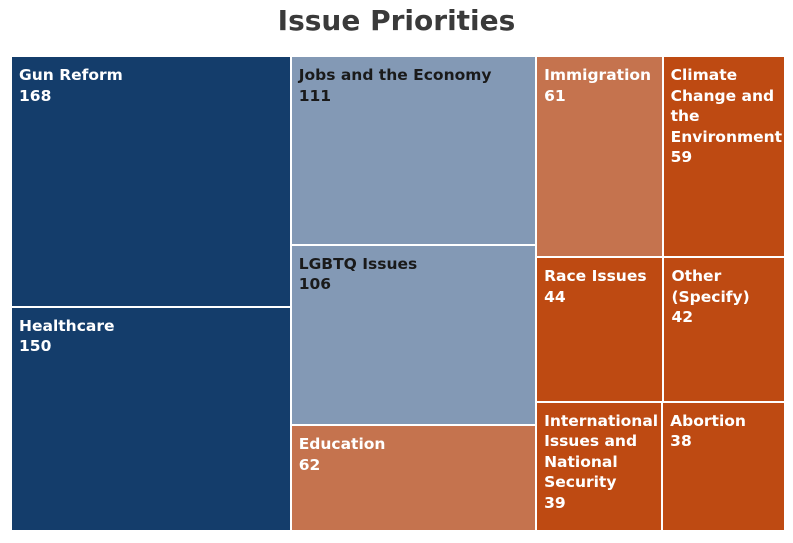 The image size is (793, 543). I want to click on treemap-tile: Race Issues 44, so click(600, 329).